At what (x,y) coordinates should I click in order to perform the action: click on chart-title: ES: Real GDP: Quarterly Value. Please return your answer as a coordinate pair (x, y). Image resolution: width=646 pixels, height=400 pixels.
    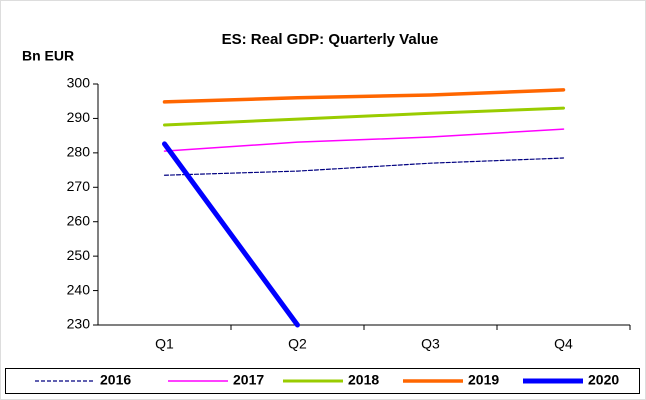
    Looking at the image, I should click on (330, 39).